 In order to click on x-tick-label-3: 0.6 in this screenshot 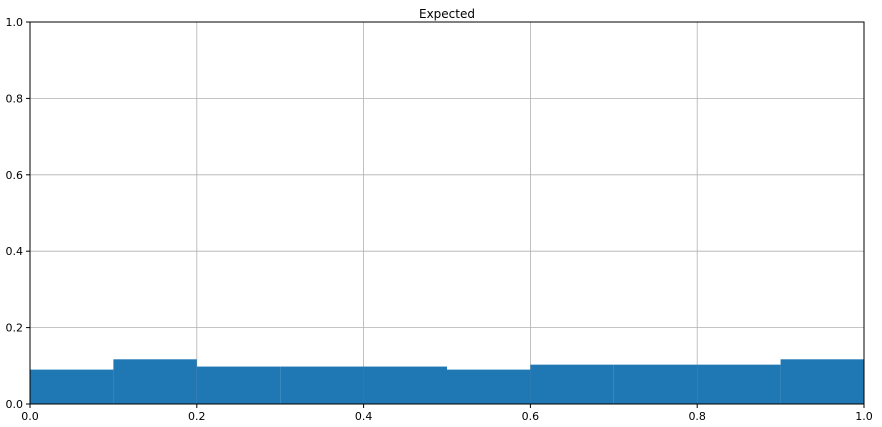, I will do `click(531, 416)`.